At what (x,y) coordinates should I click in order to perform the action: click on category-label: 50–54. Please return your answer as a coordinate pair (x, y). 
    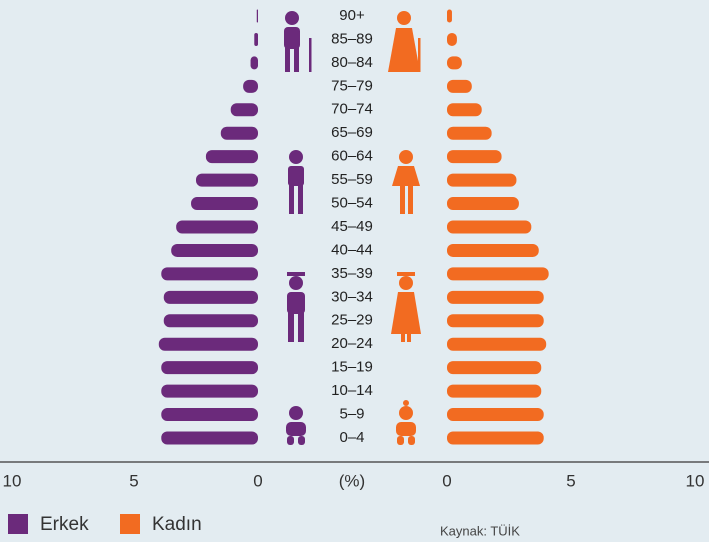
    Looking at the image, I should click on (352, 203).